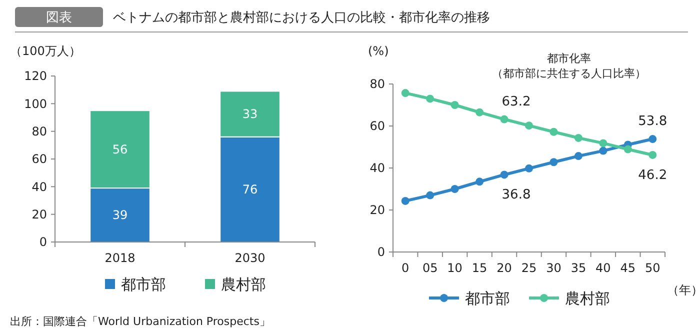 Image resolution: width=700 pixels, height=335 pixels. What do you see at coordinates (652, 268) in the screenshot?
I see `x-tick-label: 50` at bounding box center [652, 268].